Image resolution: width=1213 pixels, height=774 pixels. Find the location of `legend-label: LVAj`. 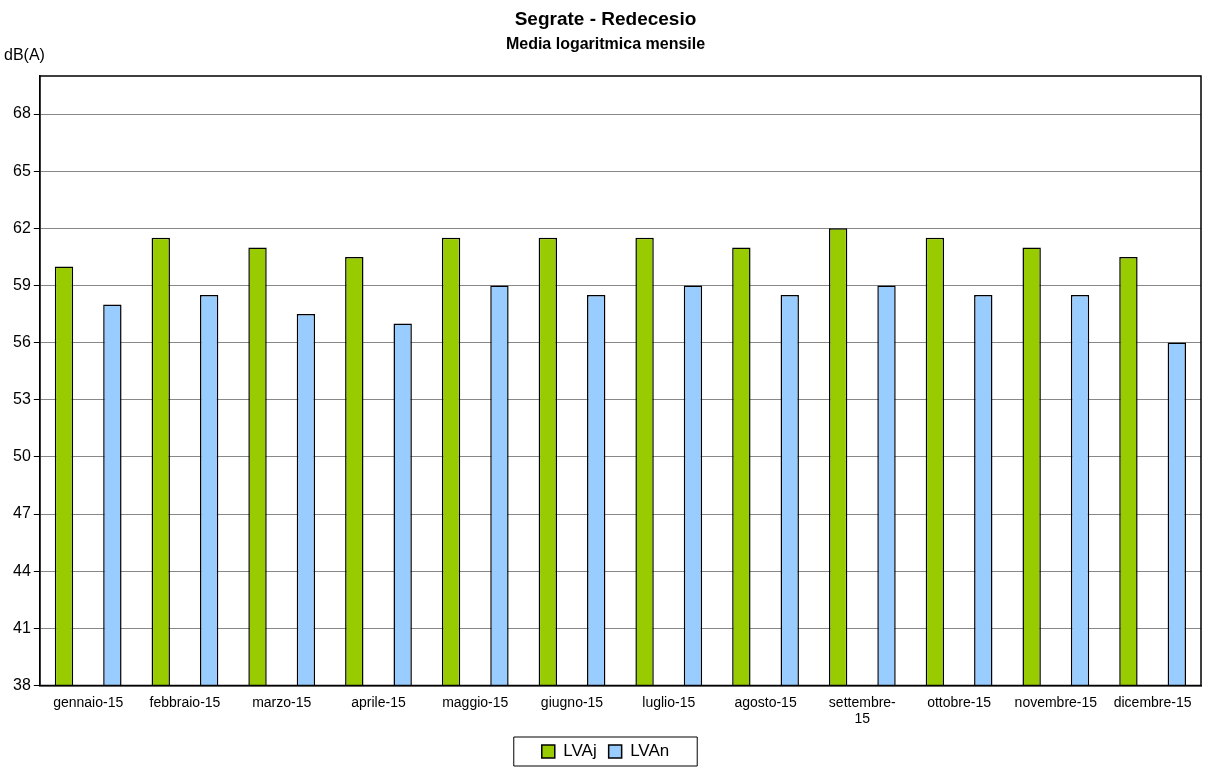

legend-label: LVAj is located at coordinates (580, 751).